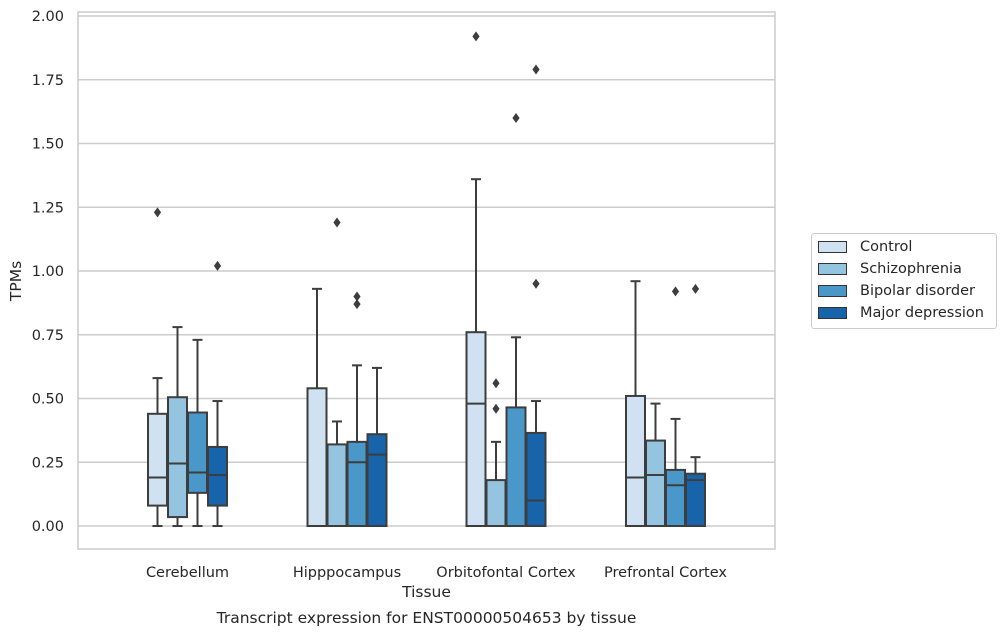 The height and width of the screenshot is (636, 1007). Describe the element at coordinates (922, 313) in the screenshot. I see `legend-label-major-depression: Major depression` at that location.